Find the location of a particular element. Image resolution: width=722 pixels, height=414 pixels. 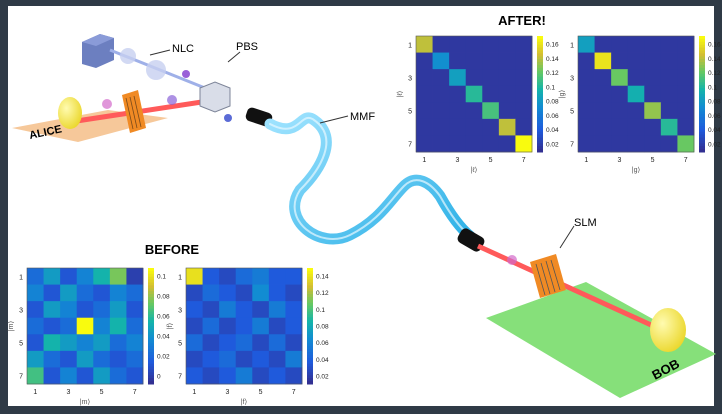

x-axis-label: |g⟩ is located at coordinates (636, 170).